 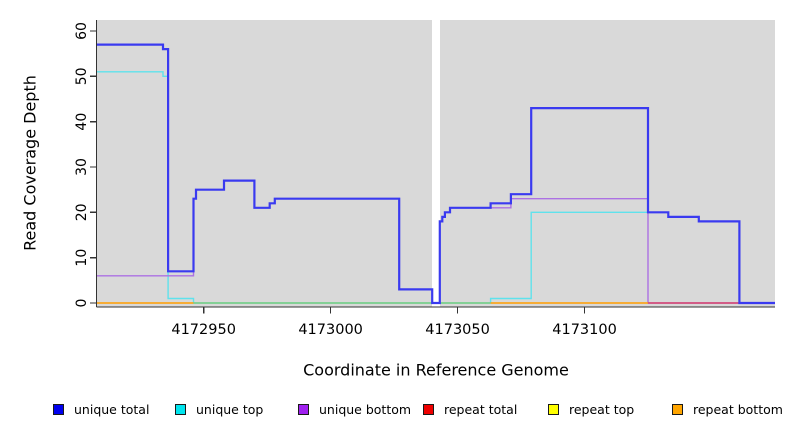 What do you see at coordinates (457, 330) in the screenshot?
I see `x-tick-label: 4173050` at bounding box center [457, 330].